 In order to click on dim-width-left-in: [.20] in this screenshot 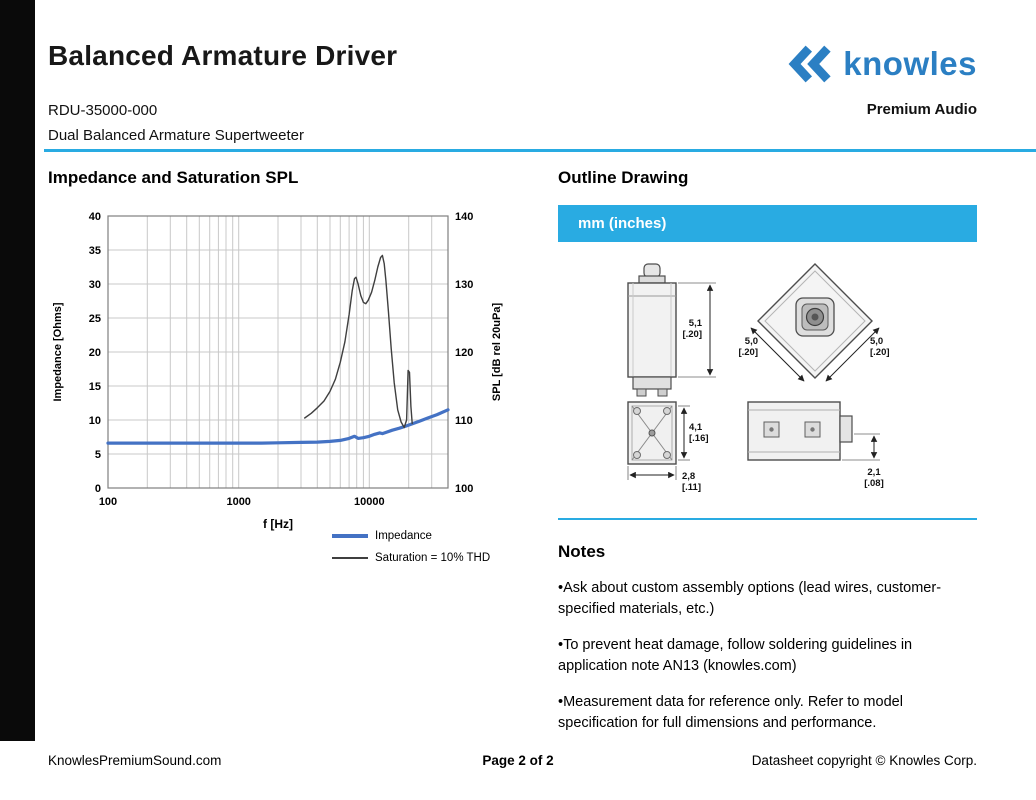, I will do `click(748, 352)`.